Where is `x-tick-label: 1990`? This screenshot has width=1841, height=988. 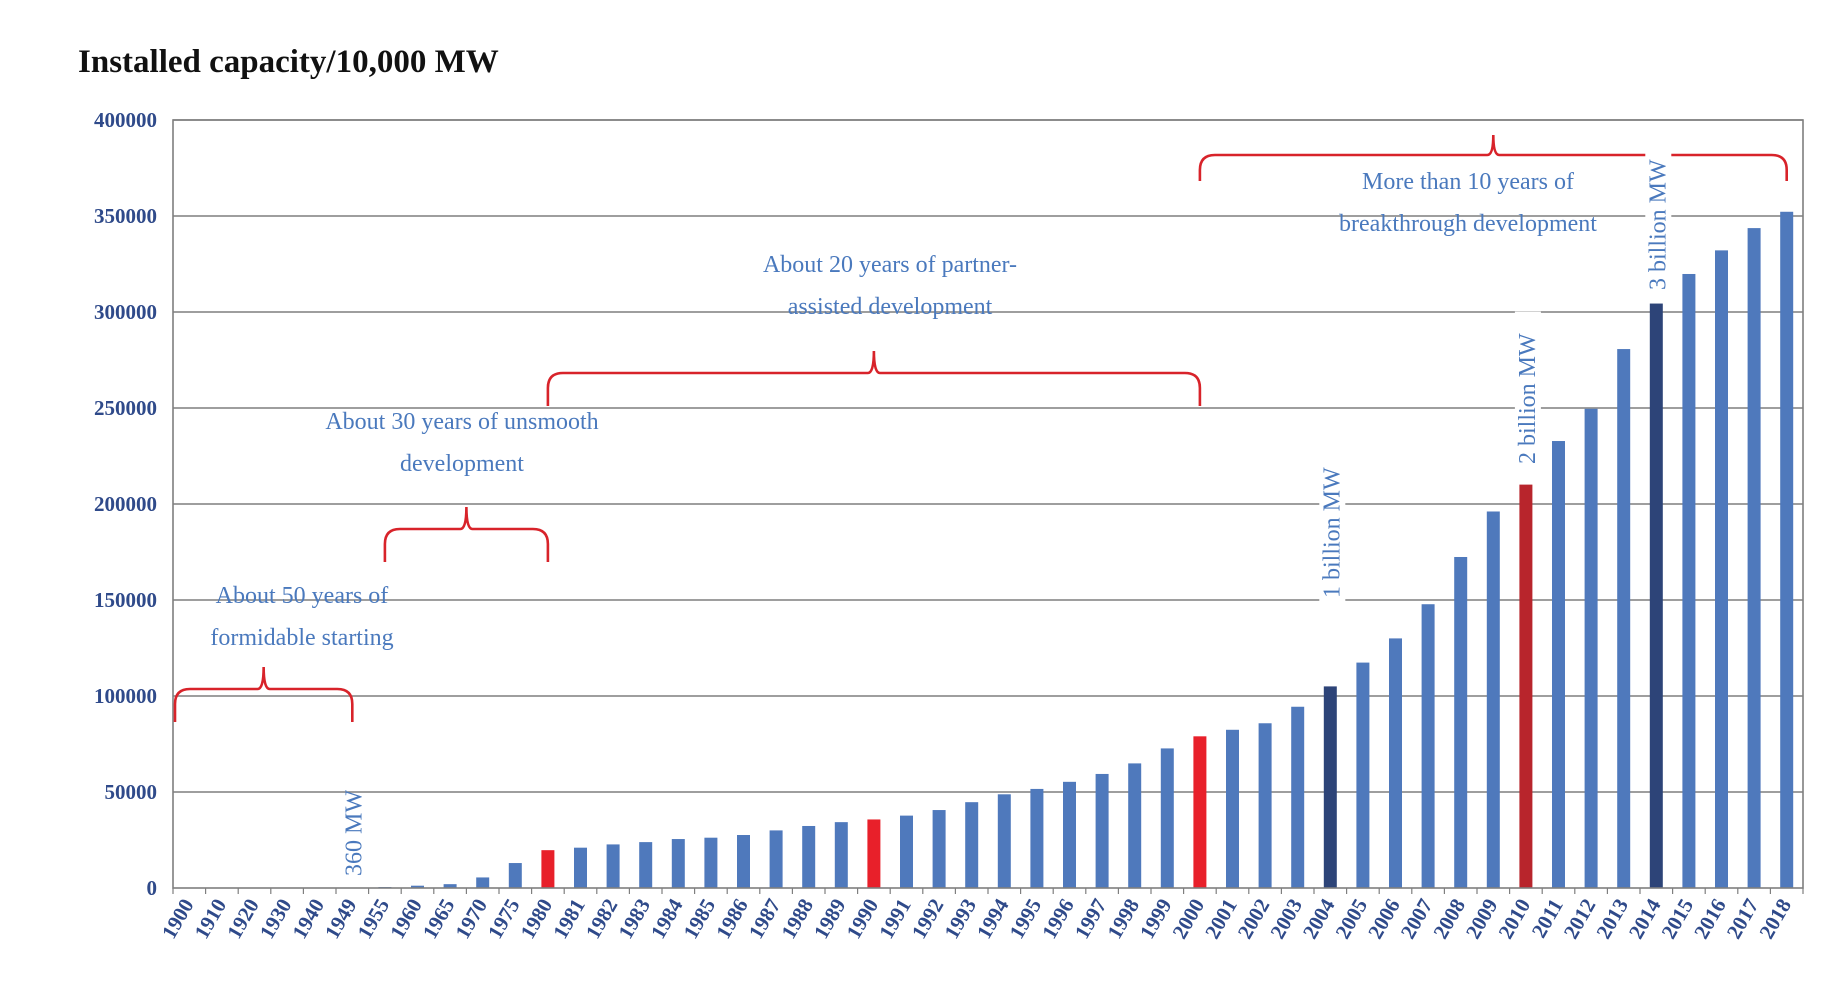
x-tick-label: 1990 is located at coordinates (862, 919).